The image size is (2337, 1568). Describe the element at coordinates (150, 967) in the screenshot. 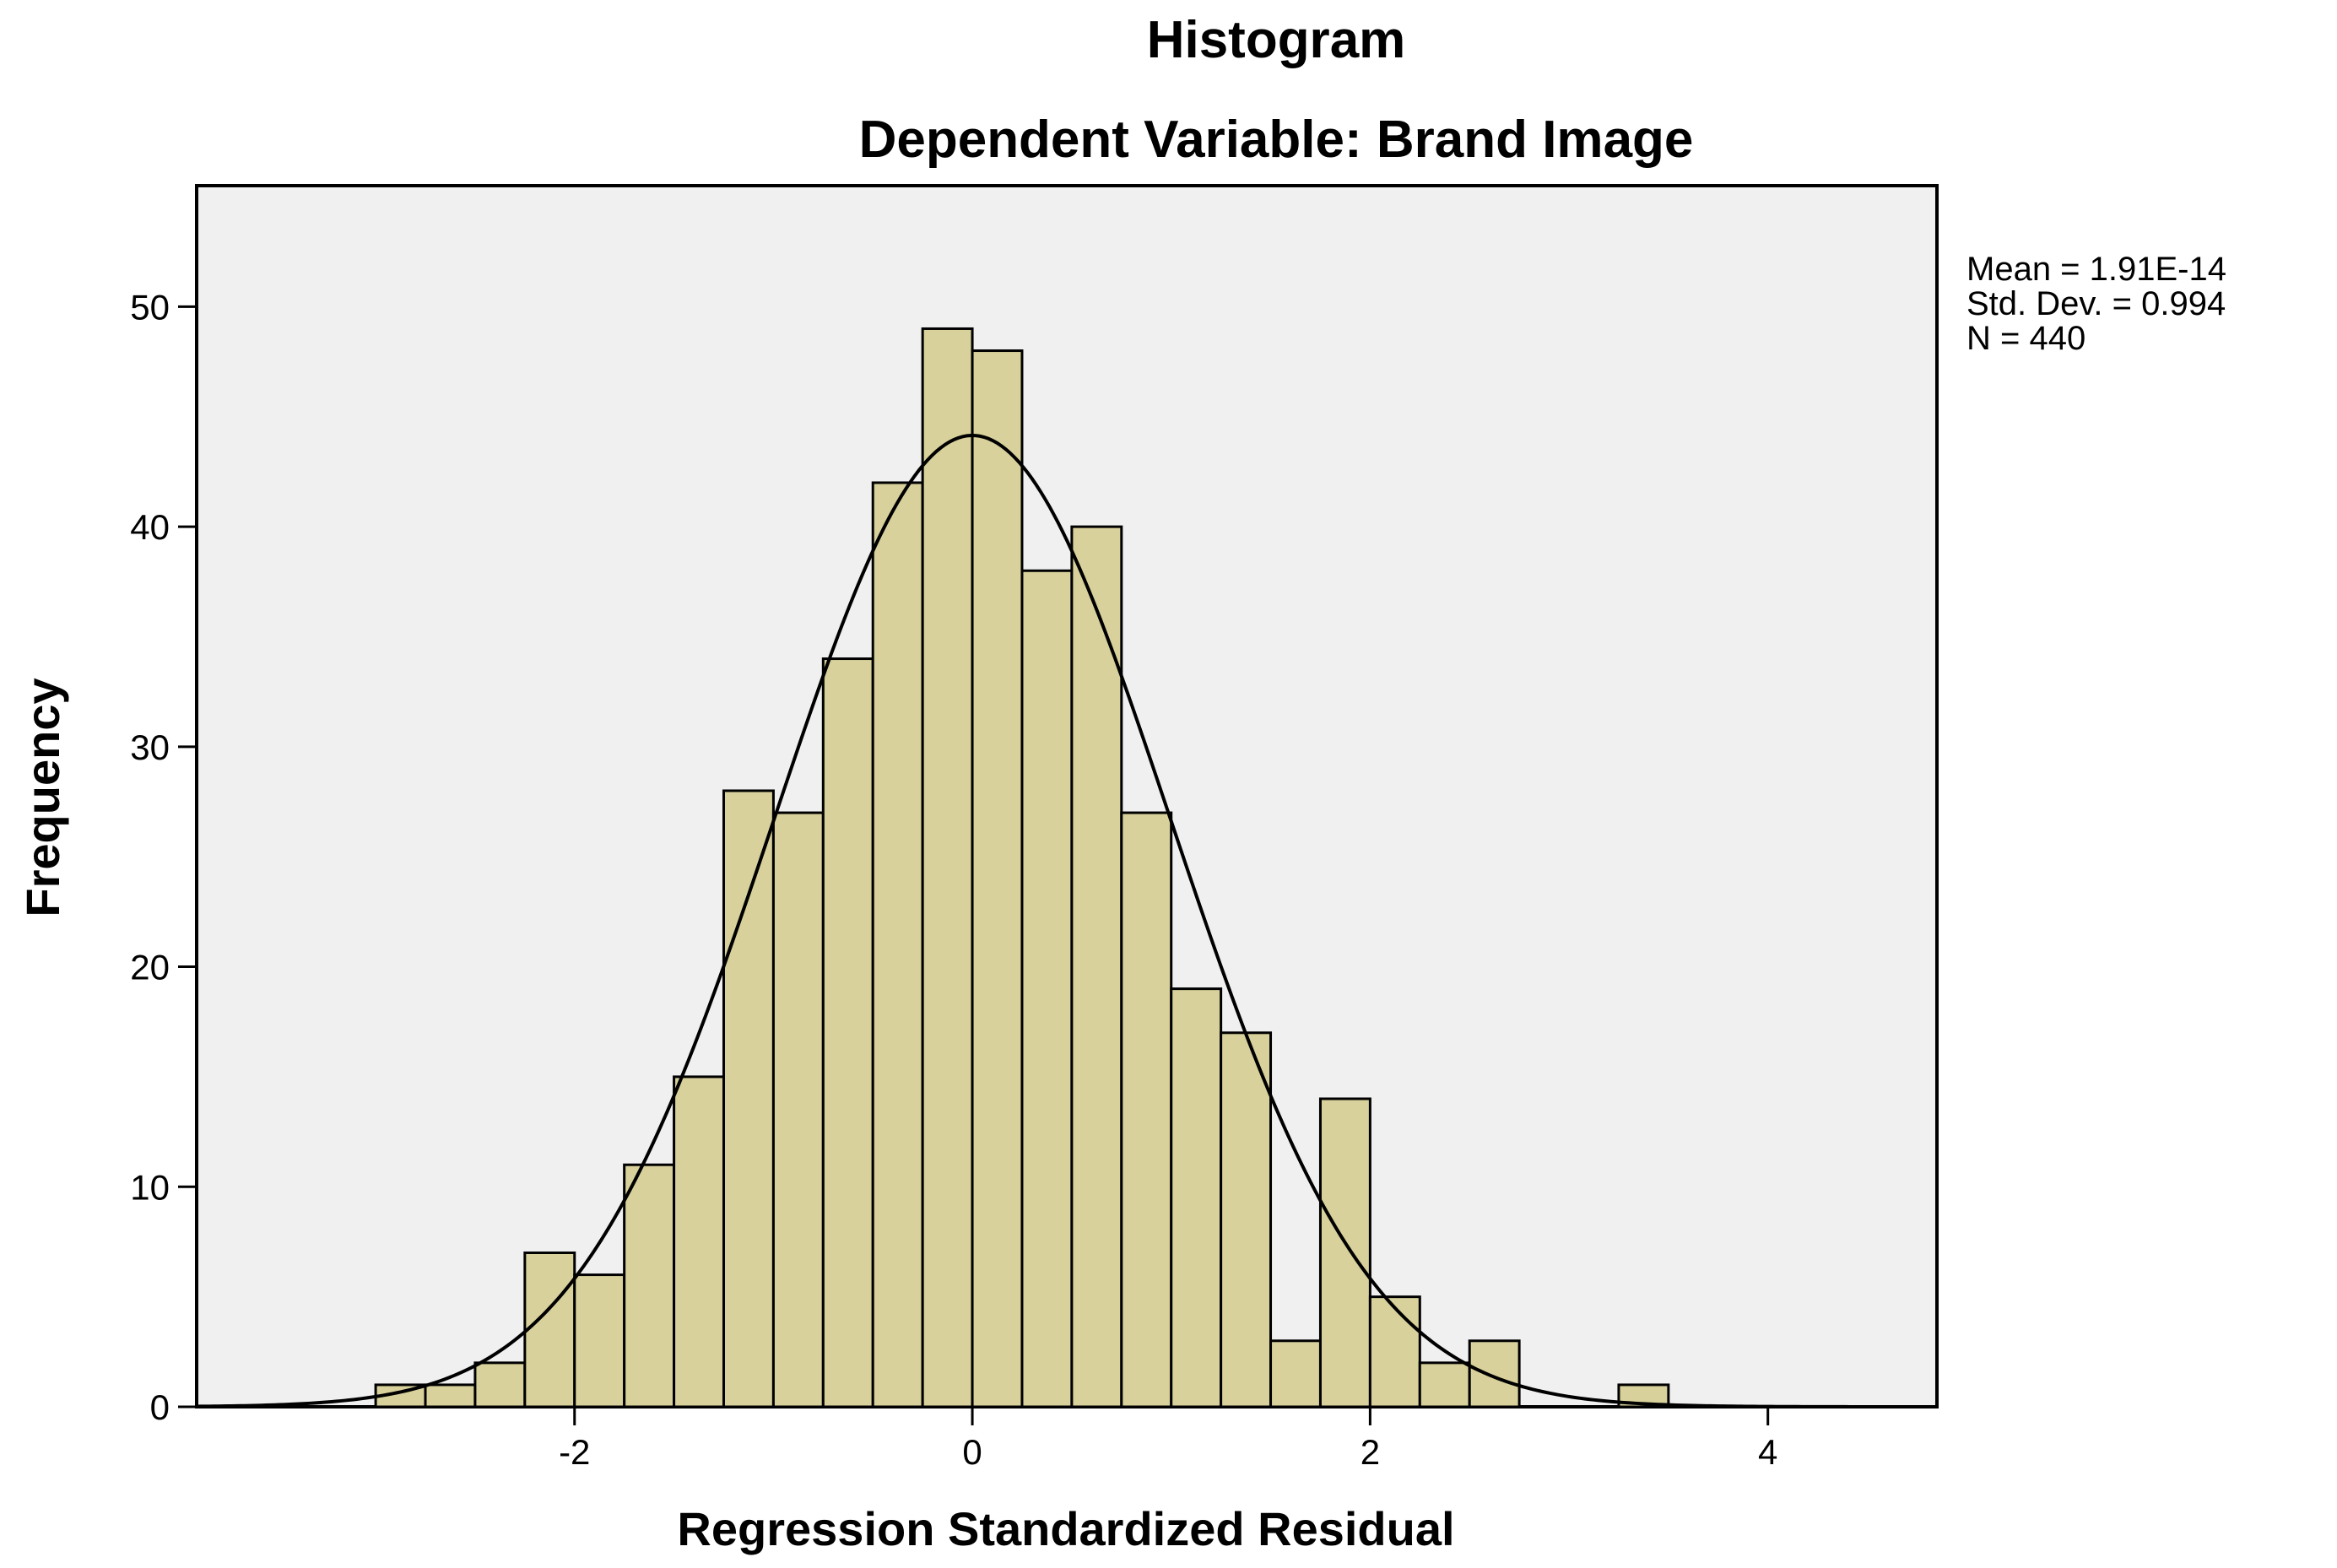

I see `y-tick-label-20: 20` at that location.